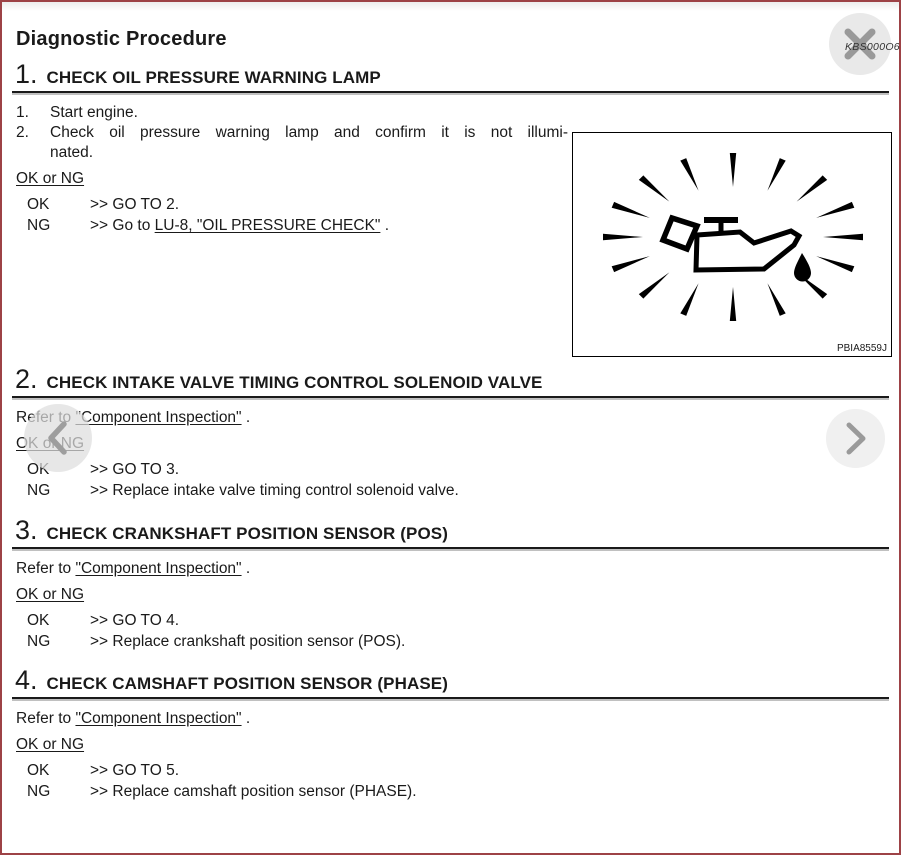 Image resolution: width=901 pixels, height=855 pixels. Describe the element at coordinates (457, 621) in the screenshot. I see `result-row-ok: OK >> GO TO 4.` at that location.